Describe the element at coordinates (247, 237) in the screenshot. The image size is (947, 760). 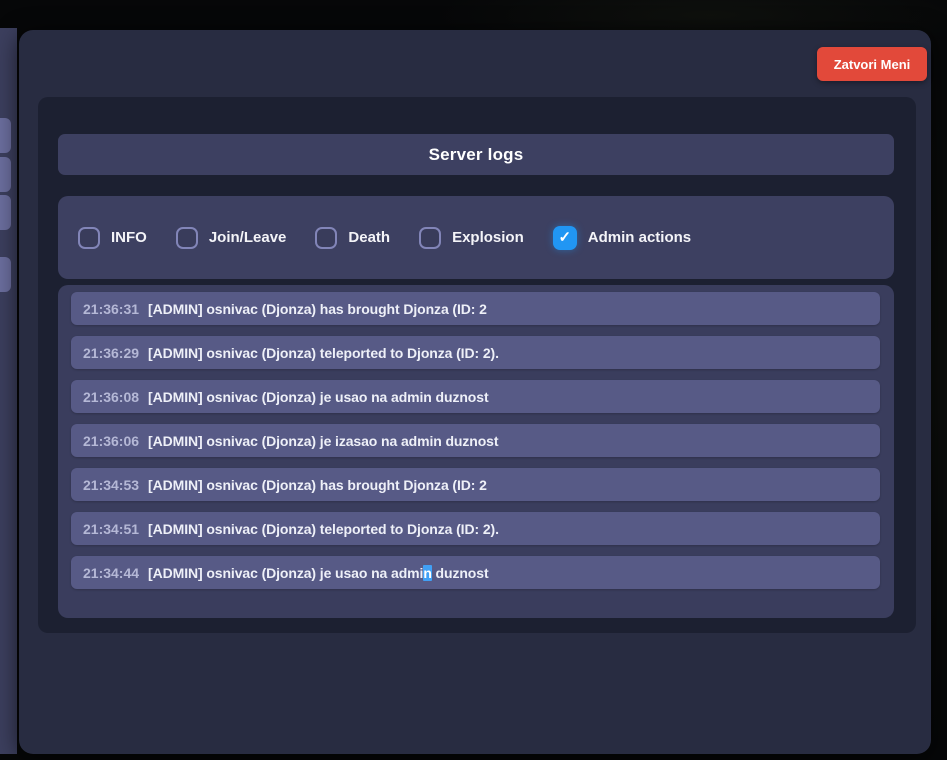
I see `filter-label: Join/Leave` at that location.